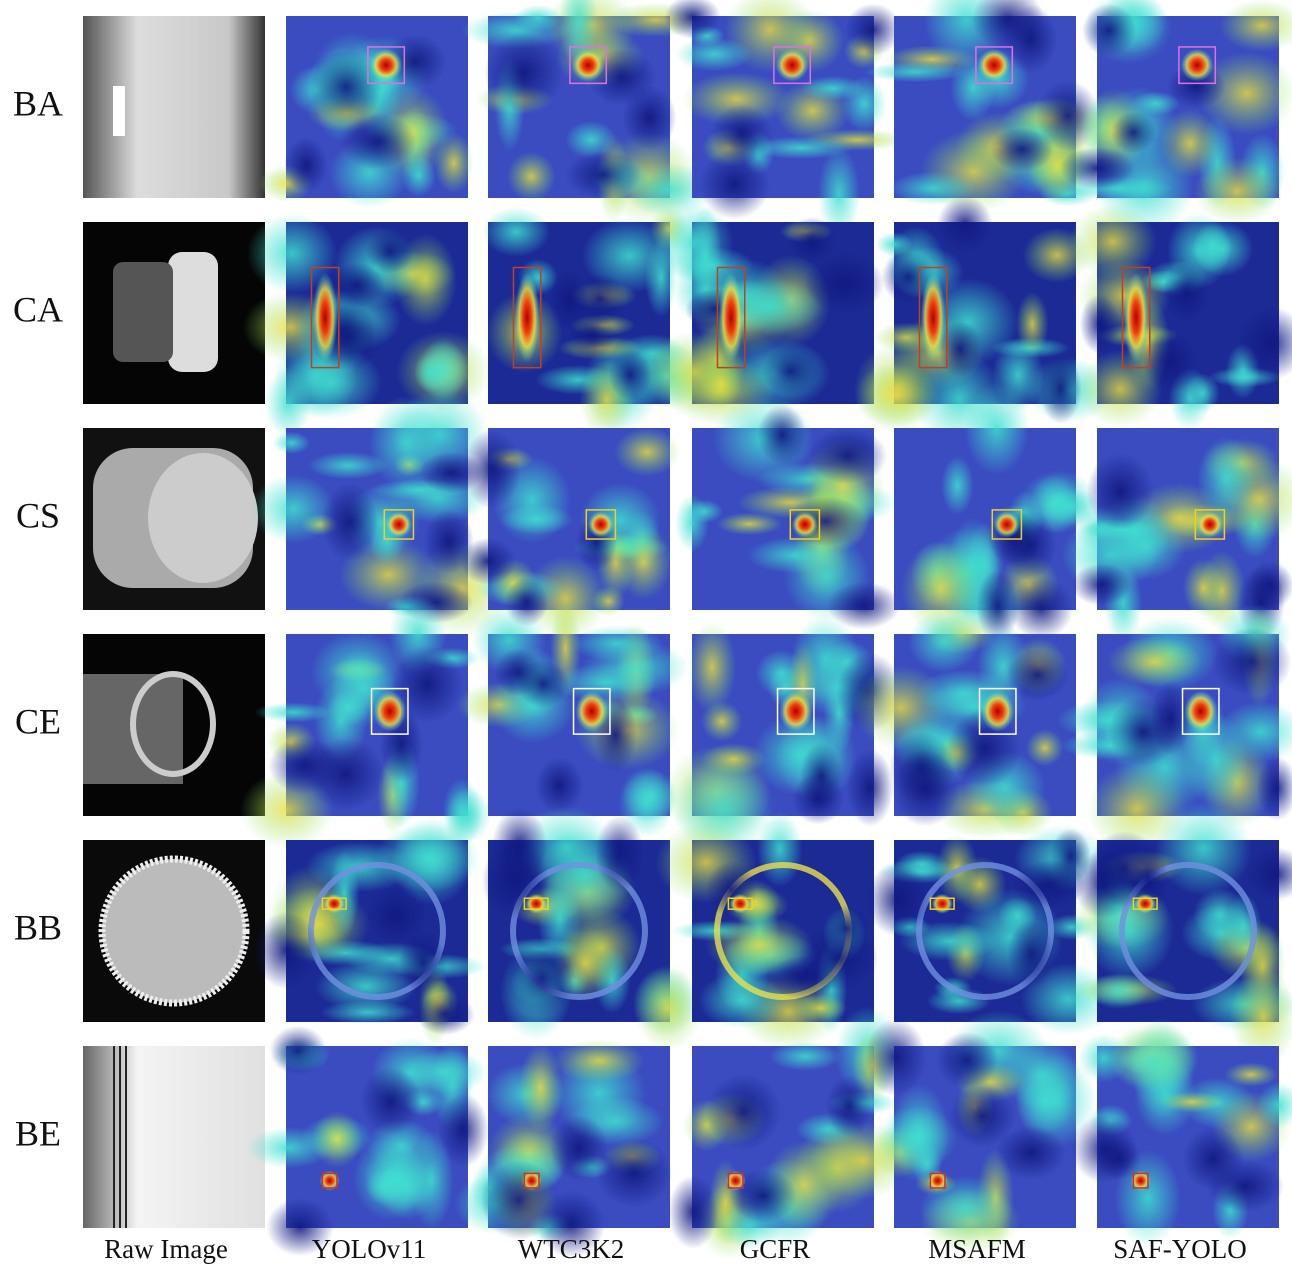  I want to click on heat-ring, so click(985, 931).